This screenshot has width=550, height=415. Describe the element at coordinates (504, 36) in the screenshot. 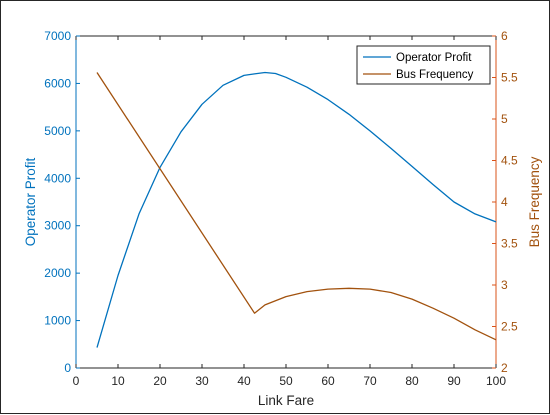

I see `y-right-tick-label: 6` at that location.